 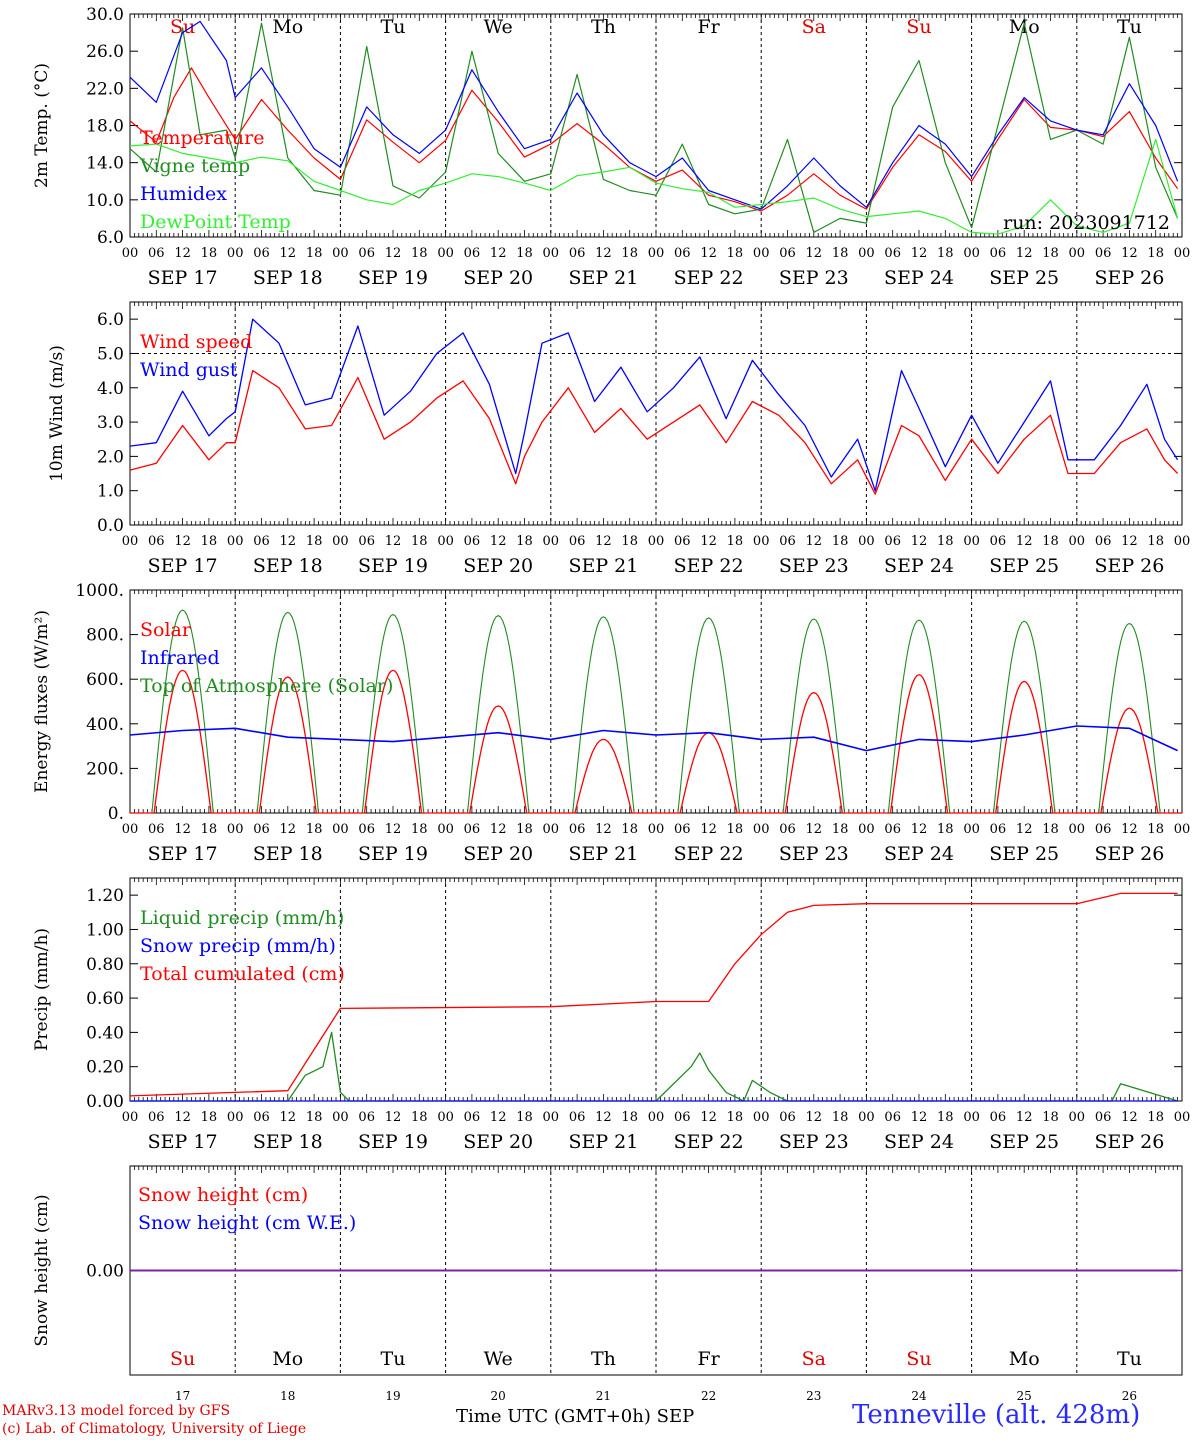 I want to click on y-tick-label: 0.20, so click(x=105, y=1068).